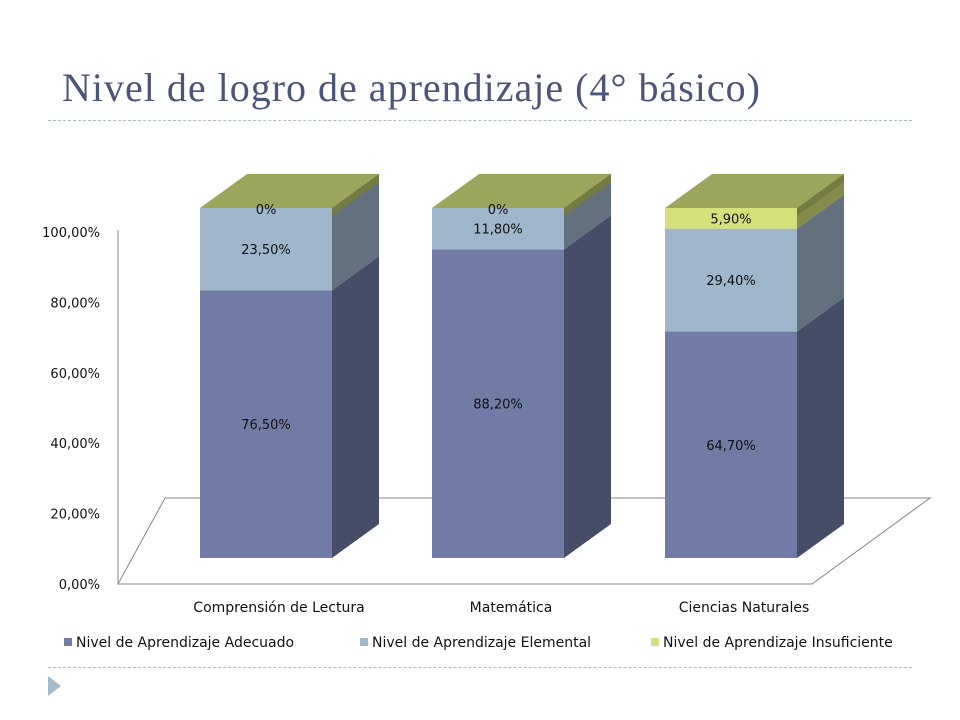 The width and height of the screenshot is (960, 720). Describe the element at coordinates (278, 608) in the screenshot. I see `x-tick-label: Comprensión de Lectura` at that location.